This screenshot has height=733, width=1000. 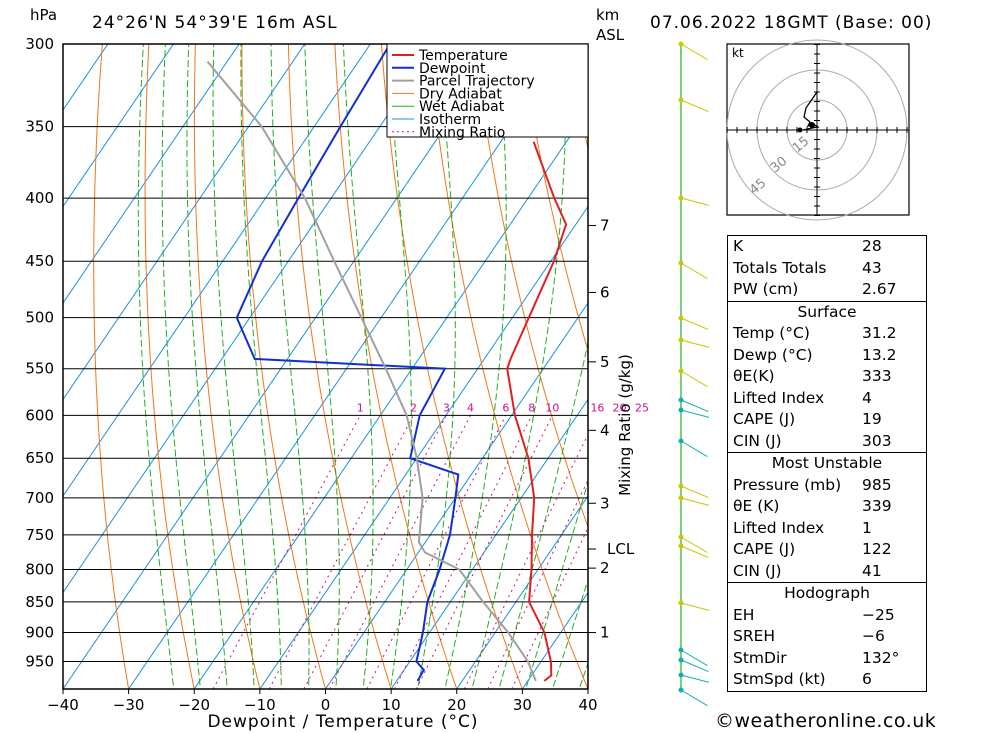 I want to click on temperature-axis: −40 −30 −20 −10 0 10 20 30 40, so click(x=322, y=701).